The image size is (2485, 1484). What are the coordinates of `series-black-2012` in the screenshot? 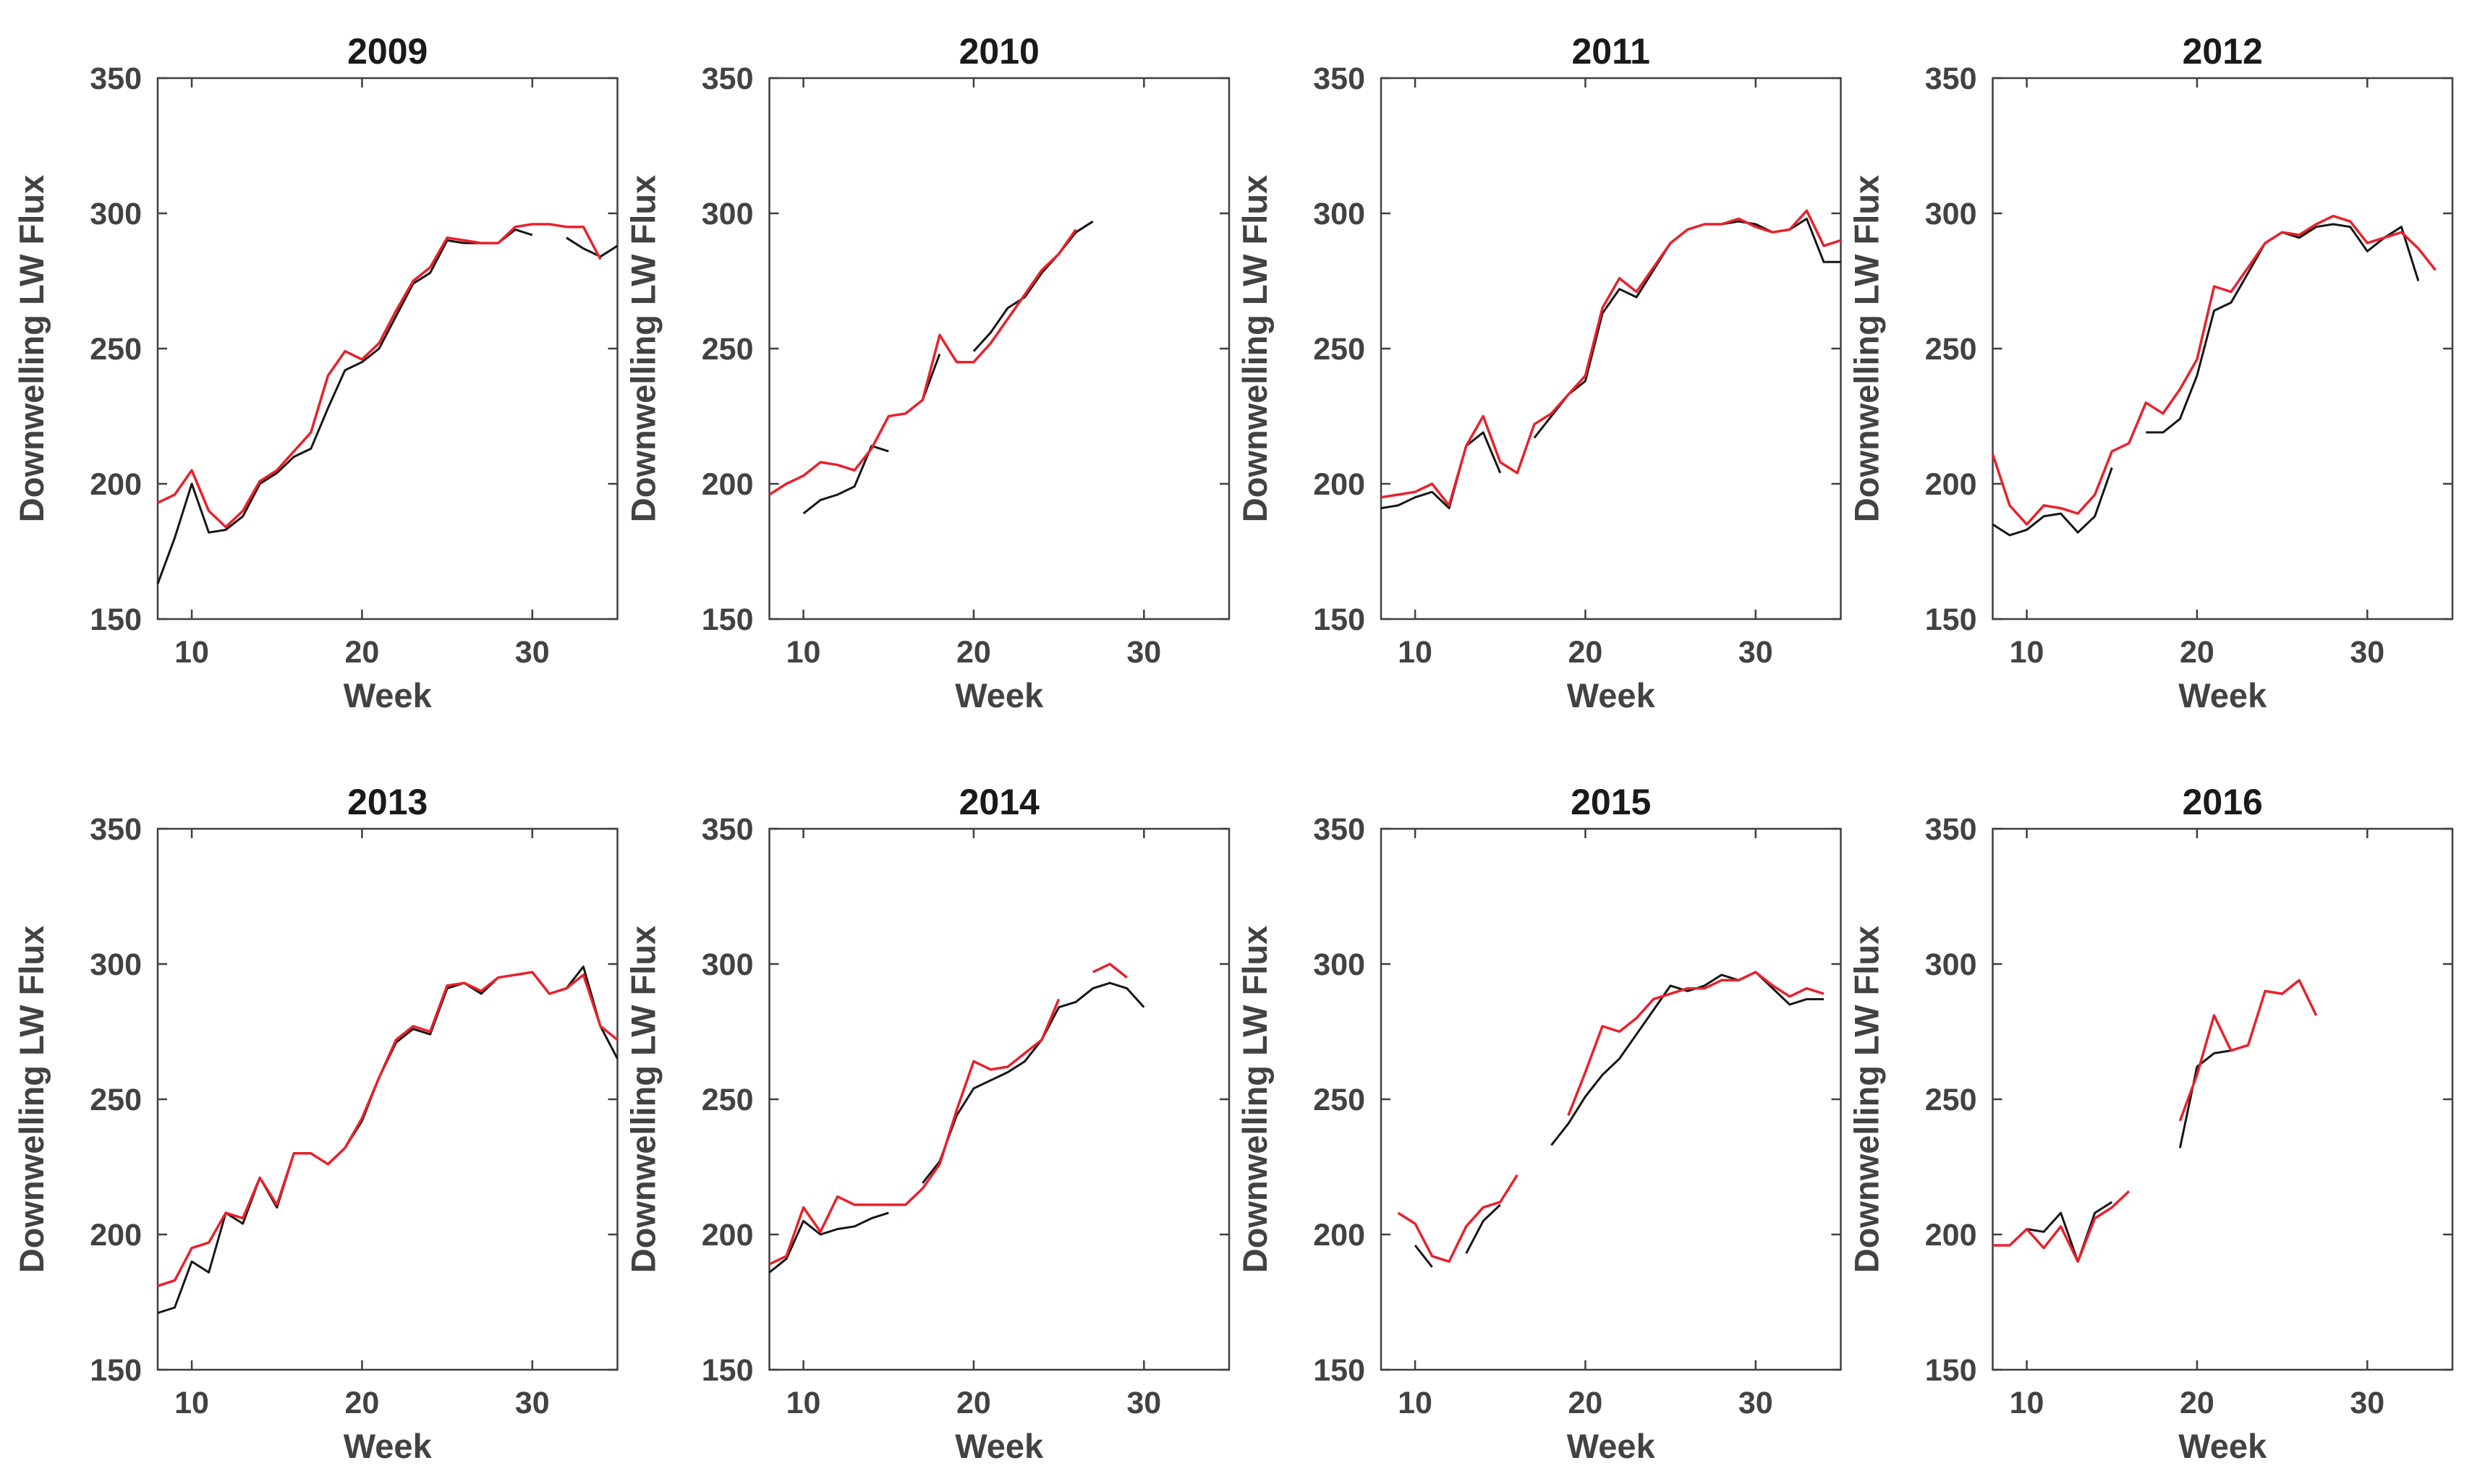 It's located at (2206, 380).